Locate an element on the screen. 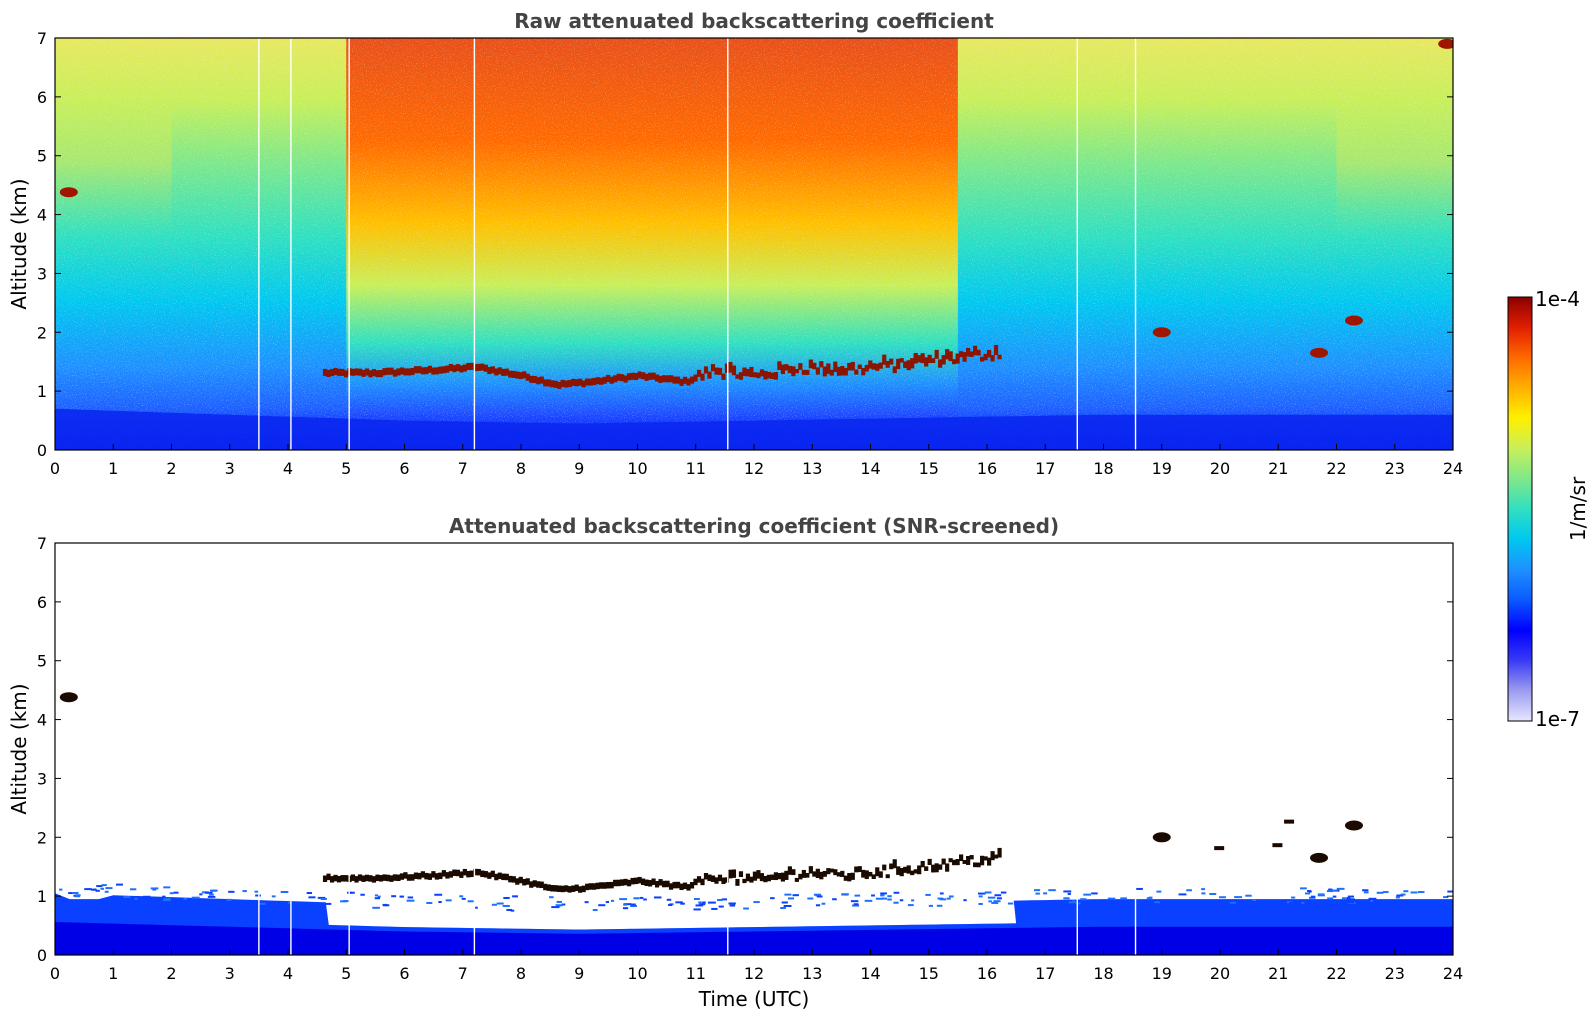  y-tick-label: 0 is located at coordinates (42, 450).